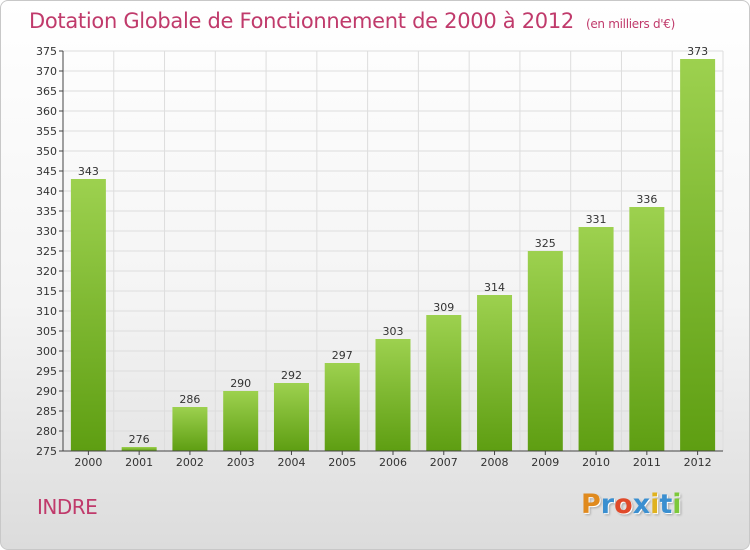  I want to click on data-label: 343, so click(88, 171).